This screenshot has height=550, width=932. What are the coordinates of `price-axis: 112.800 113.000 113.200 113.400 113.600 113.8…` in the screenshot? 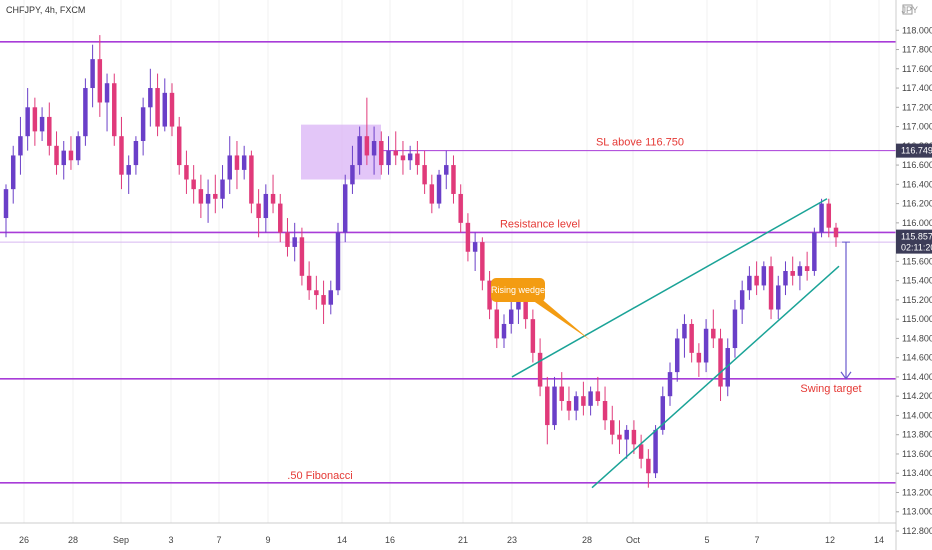 It's located at (913, 275).